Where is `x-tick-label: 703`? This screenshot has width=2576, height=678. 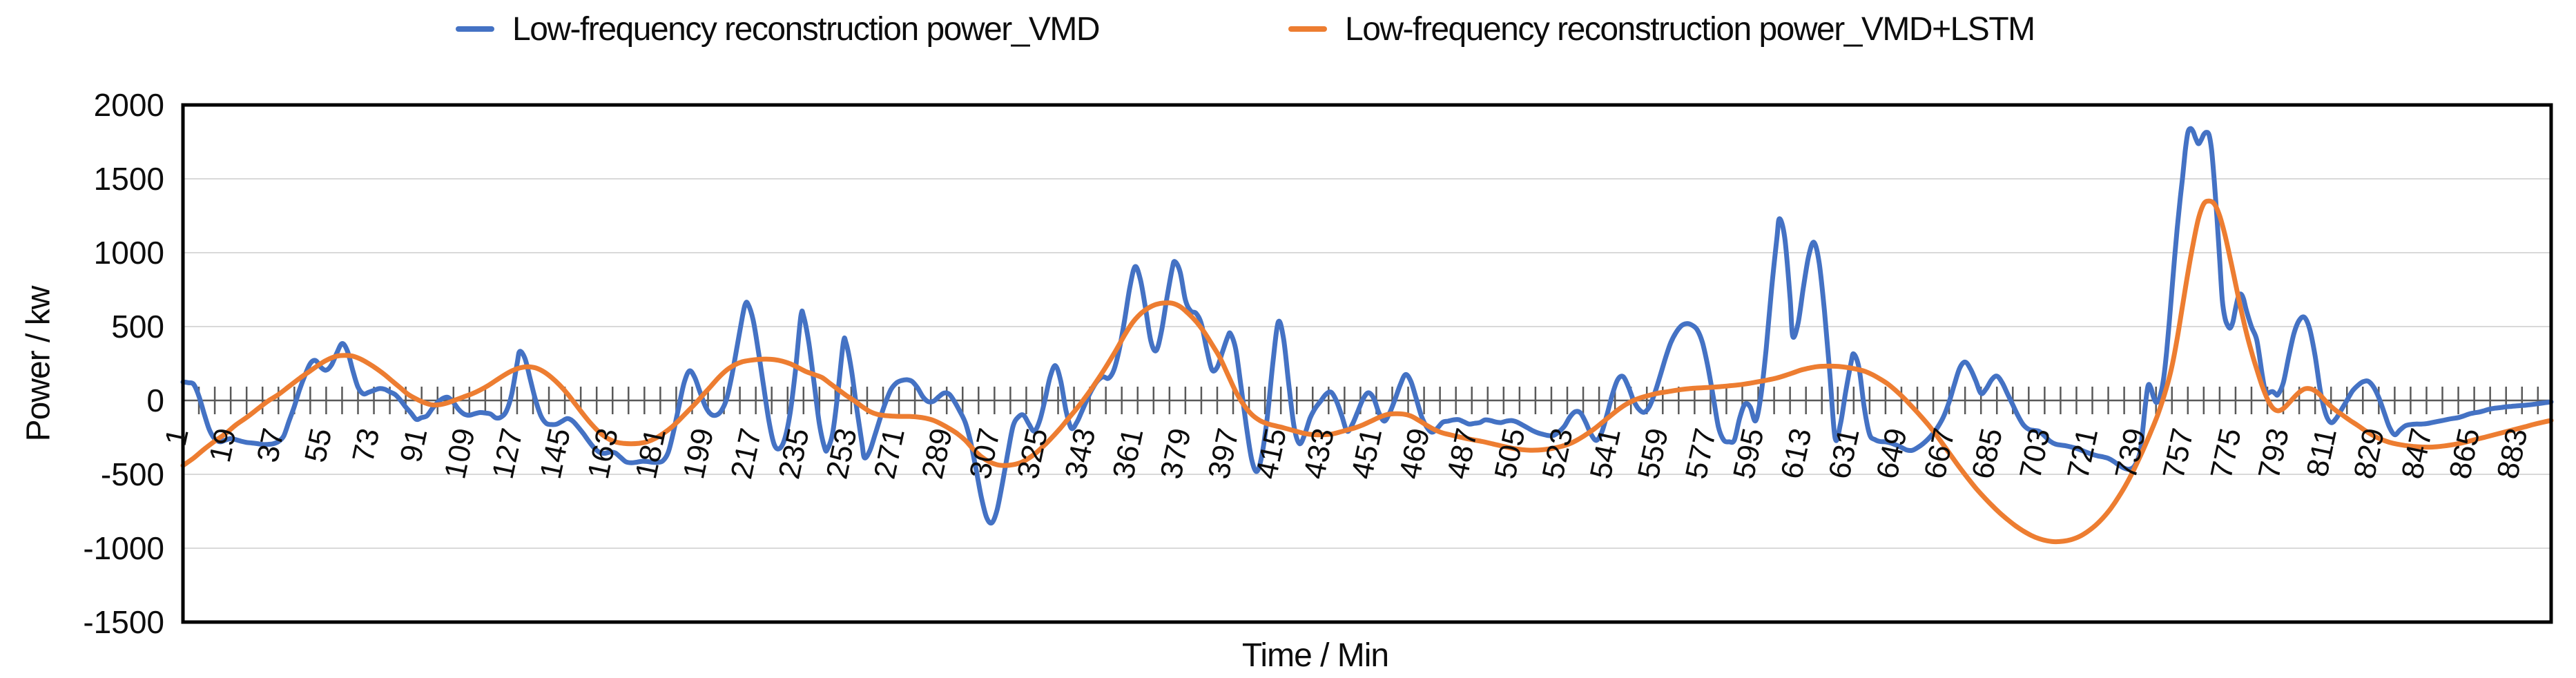
x-tick-label: 703 is located at coordinates (2035, 453).